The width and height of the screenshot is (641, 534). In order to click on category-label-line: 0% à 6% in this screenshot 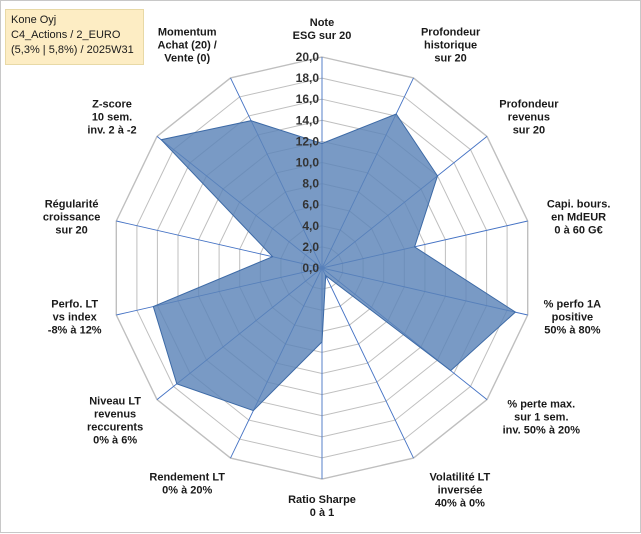, I will do `click(115, 440)`.